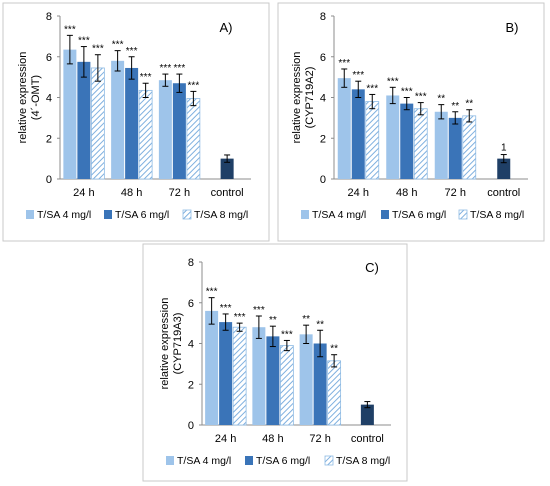  I want to click on control-annotation: 1, so click(504, 148).